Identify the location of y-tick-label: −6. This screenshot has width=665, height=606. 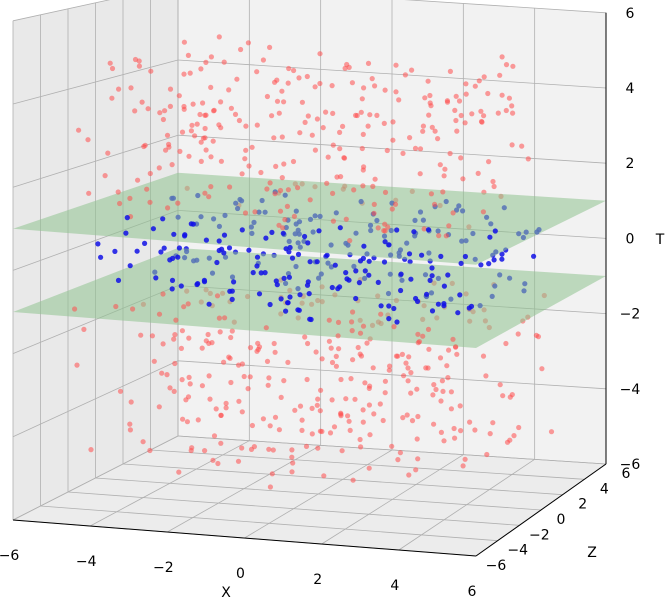
(496, 566).